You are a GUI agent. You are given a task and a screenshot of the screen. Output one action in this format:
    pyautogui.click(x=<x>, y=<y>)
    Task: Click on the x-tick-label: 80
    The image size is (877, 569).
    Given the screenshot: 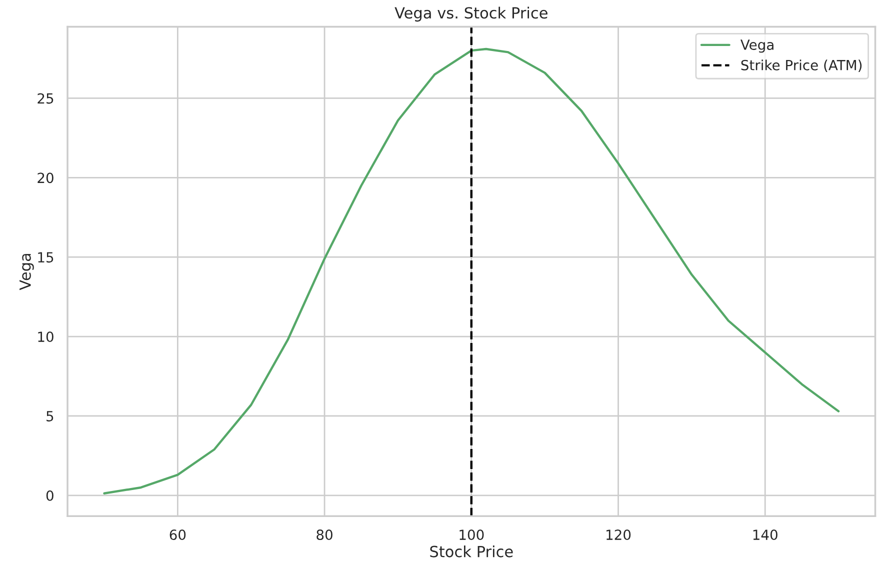 What is the action you would take?
    pyautogui.click(x=324, y=535)
    